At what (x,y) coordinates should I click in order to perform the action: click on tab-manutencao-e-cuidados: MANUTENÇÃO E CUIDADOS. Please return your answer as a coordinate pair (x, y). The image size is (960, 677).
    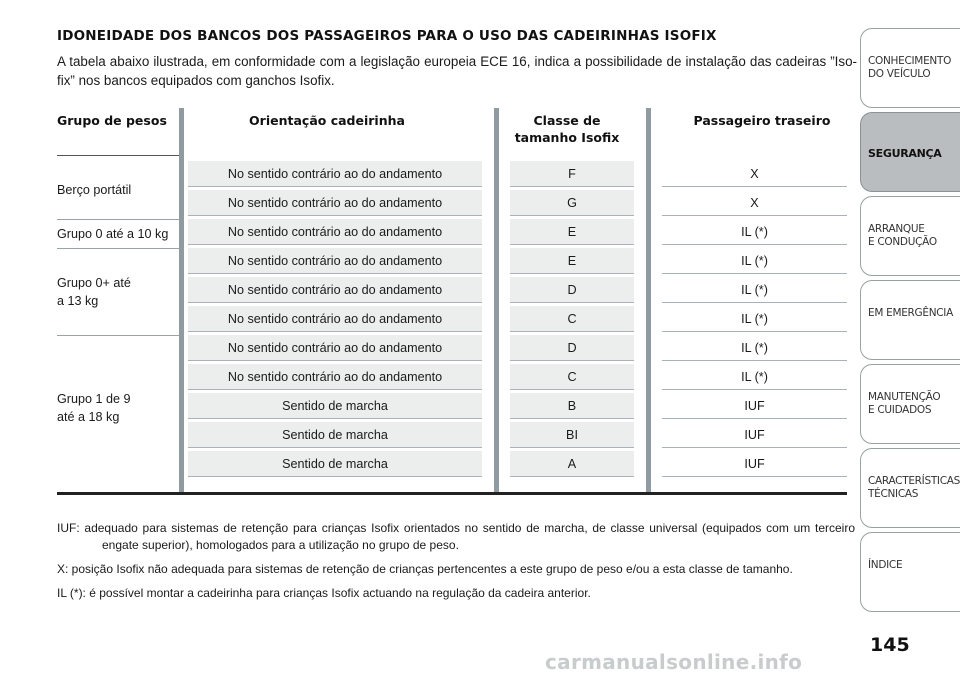
    Looking at the image, I should click on (910, 404).